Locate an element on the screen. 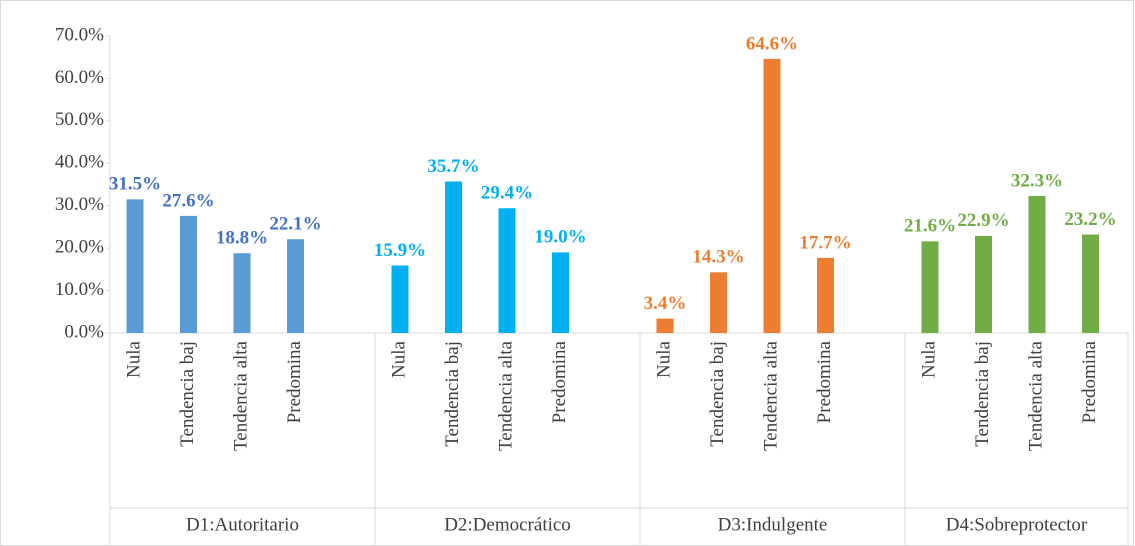  value-label: 64.6% is located at coordinates (772, 43).